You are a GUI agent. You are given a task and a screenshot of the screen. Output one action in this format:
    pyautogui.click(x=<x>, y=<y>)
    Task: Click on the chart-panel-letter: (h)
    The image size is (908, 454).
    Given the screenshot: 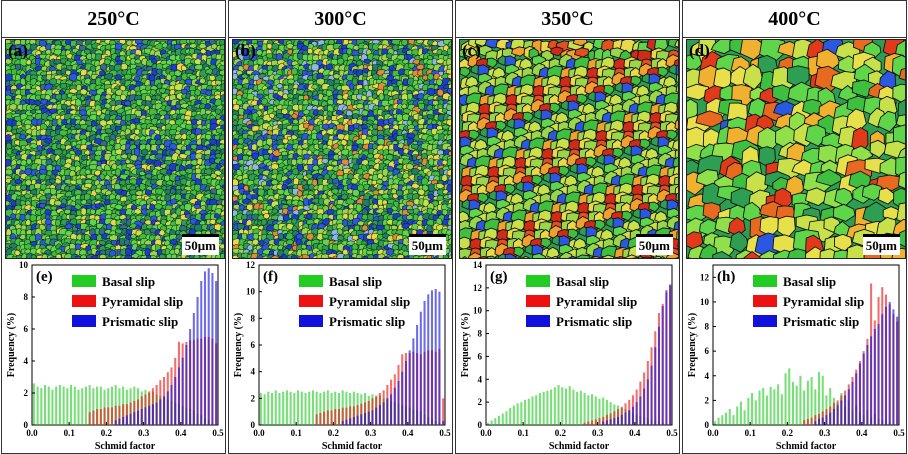 What is the action you would take?
    pyautogui.click(x=726, y=277)
    